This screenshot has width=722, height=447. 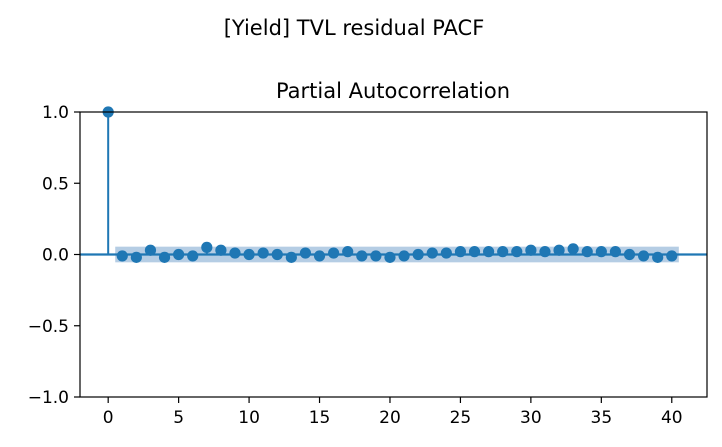 I want to click on x-tick-label: 25, so click(x=461, y=418).